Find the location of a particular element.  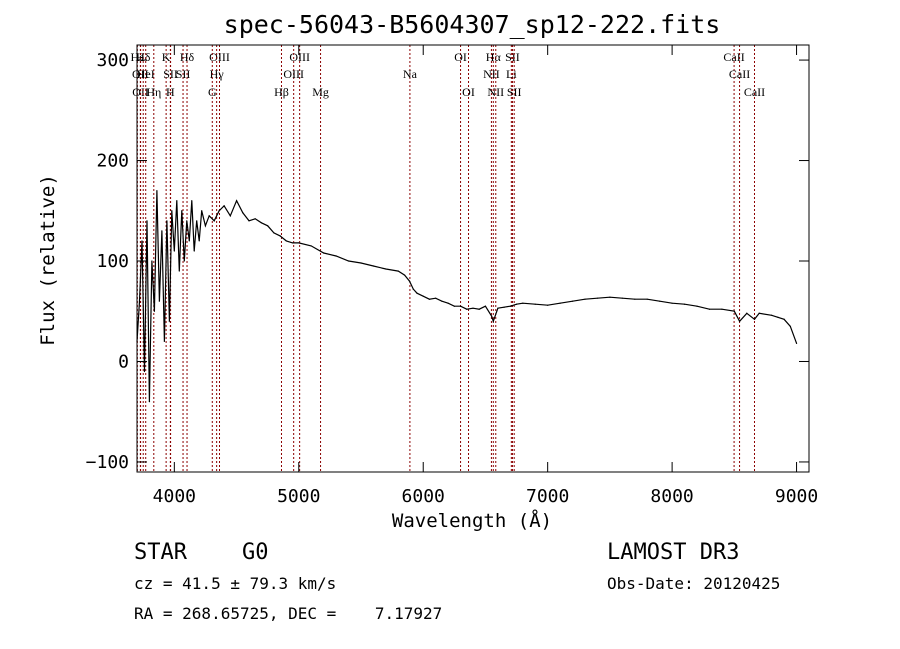

line-label-11: OIII is located at coordinates (219, 57).